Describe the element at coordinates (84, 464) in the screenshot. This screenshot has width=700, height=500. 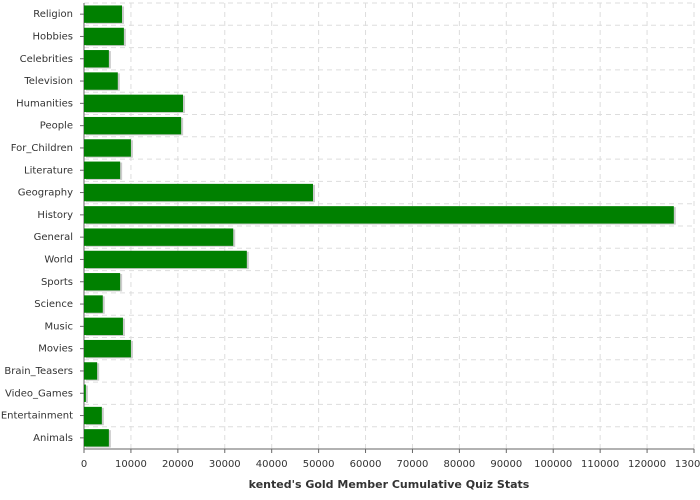
I see `x-tick-label: 0` at that location.